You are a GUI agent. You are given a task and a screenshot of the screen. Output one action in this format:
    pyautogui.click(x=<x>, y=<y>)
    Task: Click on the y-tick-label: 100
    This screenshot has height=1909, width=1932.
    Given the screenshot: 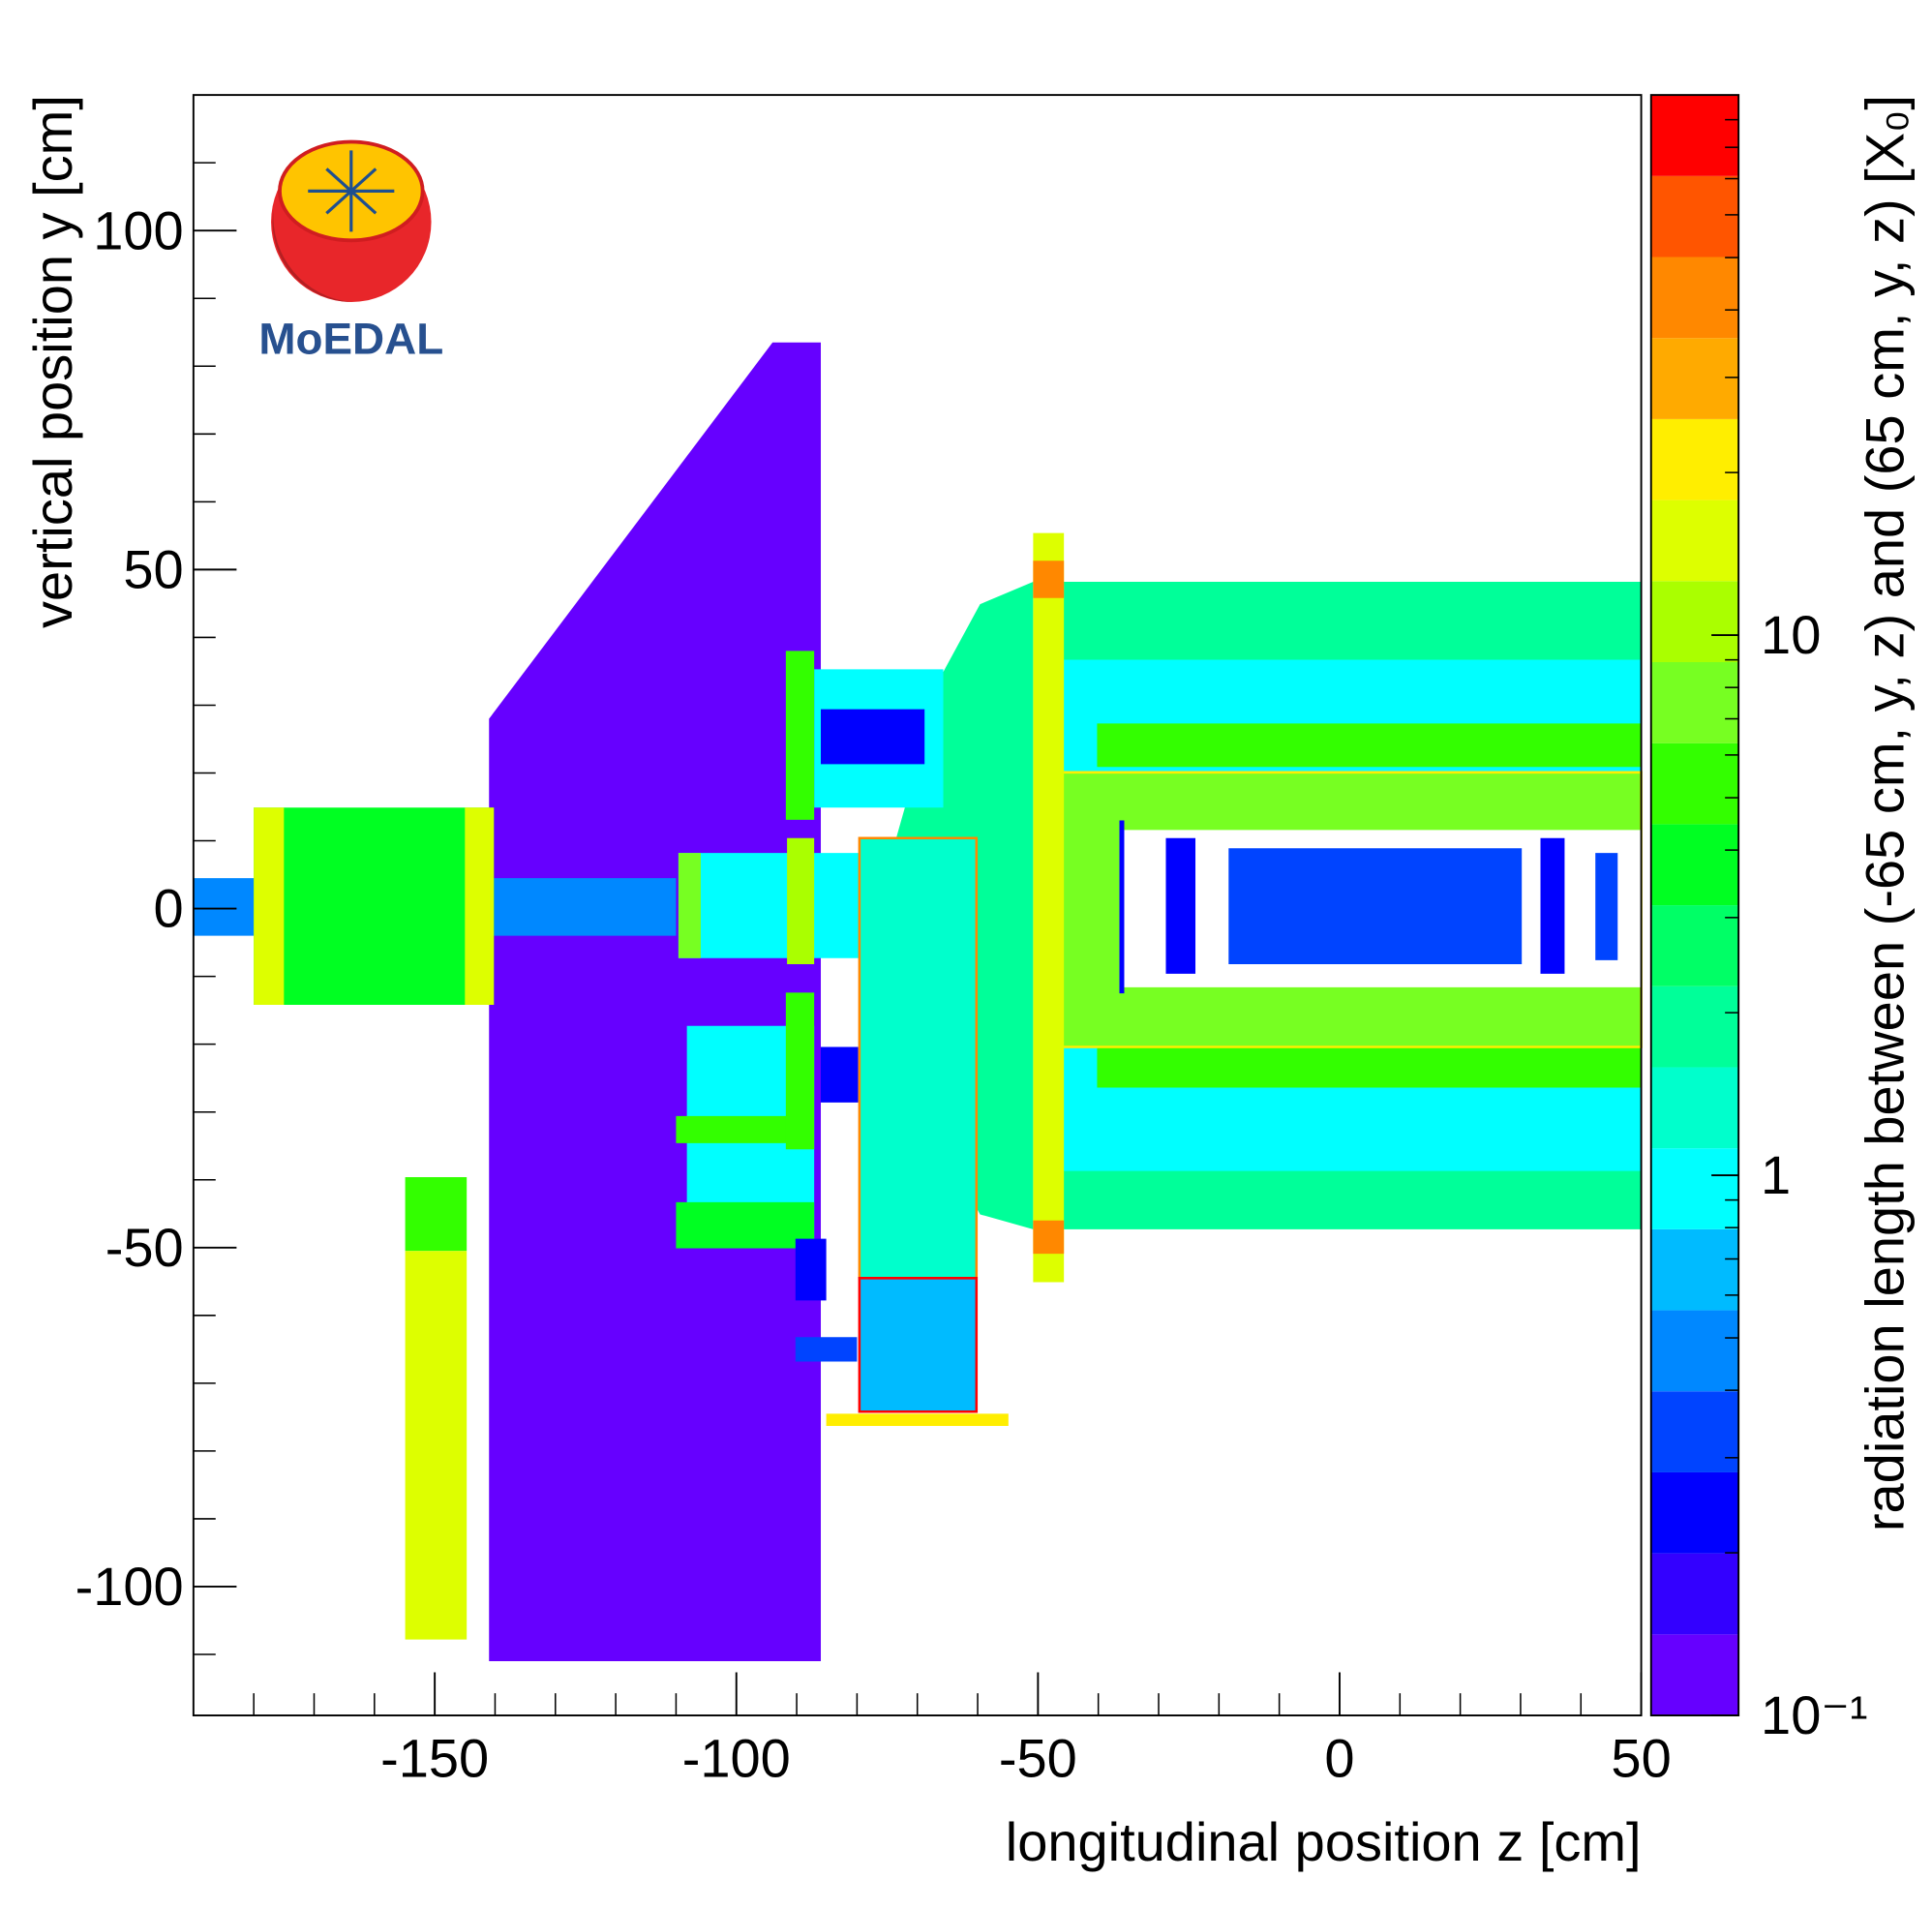 What is the action you would take?
    pyautogui.click(x=138, y=229)
    